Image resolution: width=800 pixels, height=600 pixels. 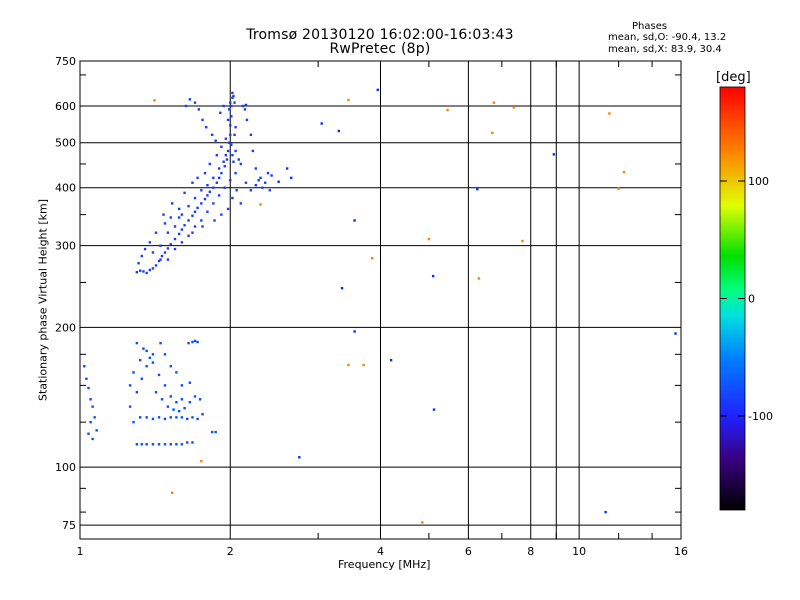 I want to click on phase-stats-o: mean, sd,O: -90.4, 13.2, so click(x=667, y=37).